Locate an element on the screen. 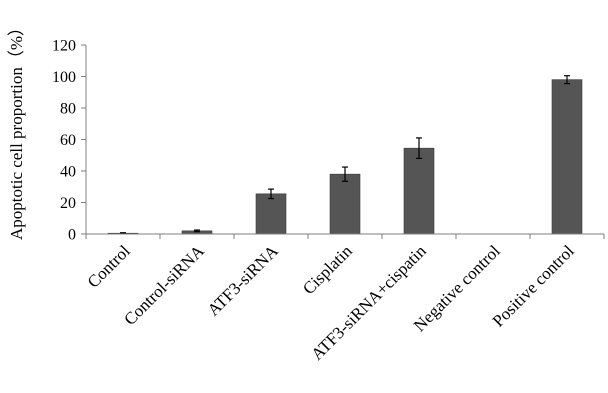 The image size is (608, 393). y-axis-title: Apoptotic cell proportion（%） is located at coordinates (16, 129).